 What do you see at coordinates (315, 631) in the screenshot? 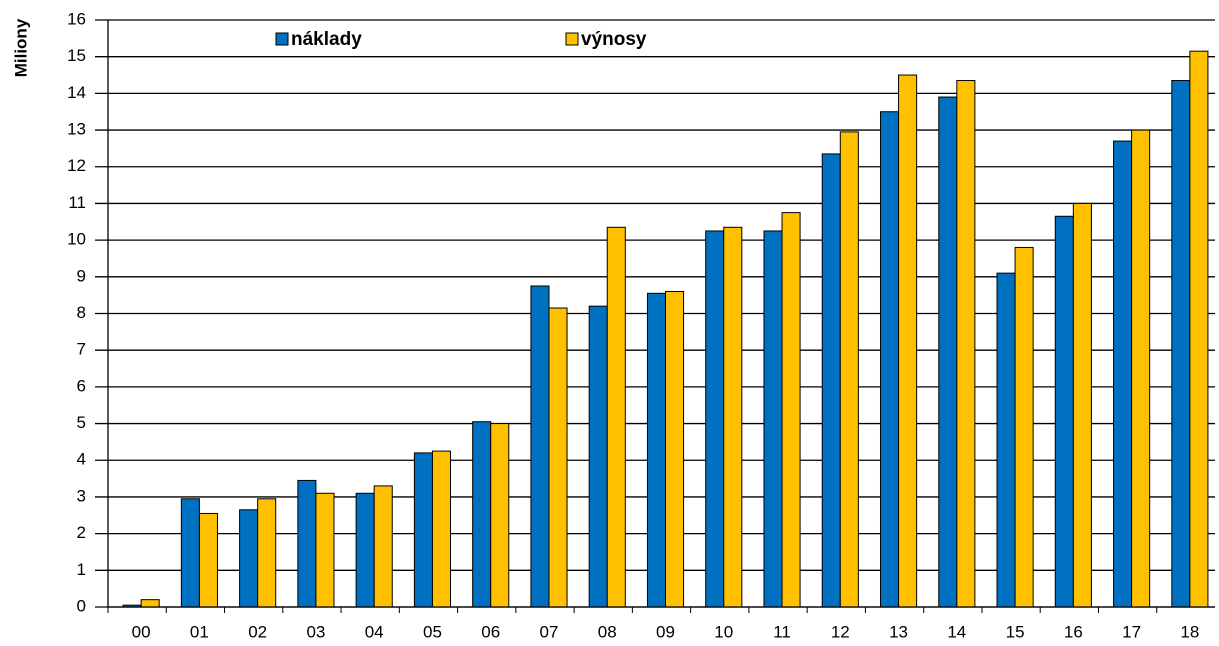
I see `x-tick-label: 03` at bounding box center [315, 631].